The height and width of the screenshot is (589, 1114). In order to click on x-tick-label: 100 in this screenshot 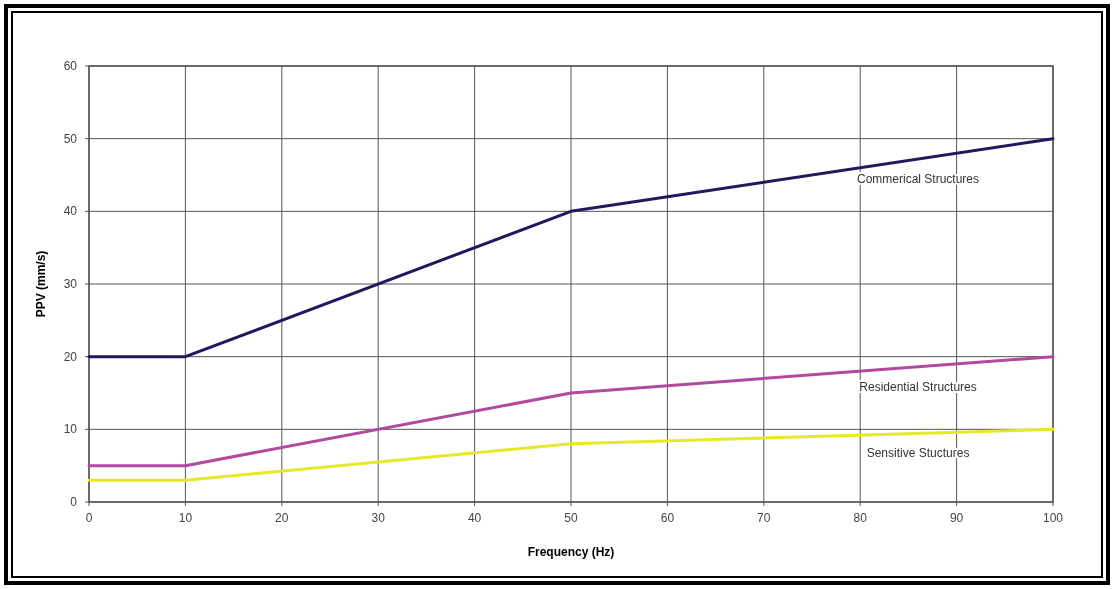, I will do `click(1053, 518)`.